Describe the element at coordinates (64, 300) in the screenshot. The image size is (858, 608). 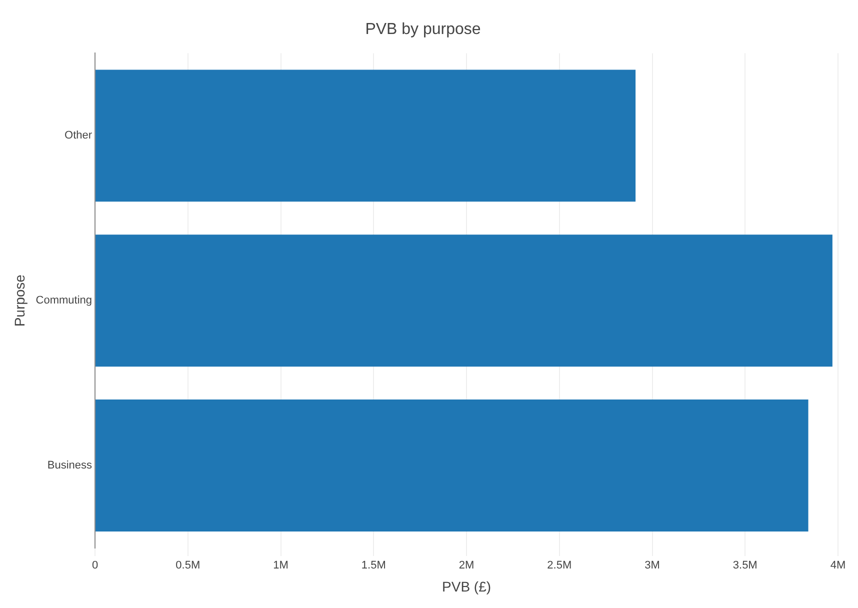
I see `y-tick-label: Commuting` at that location.